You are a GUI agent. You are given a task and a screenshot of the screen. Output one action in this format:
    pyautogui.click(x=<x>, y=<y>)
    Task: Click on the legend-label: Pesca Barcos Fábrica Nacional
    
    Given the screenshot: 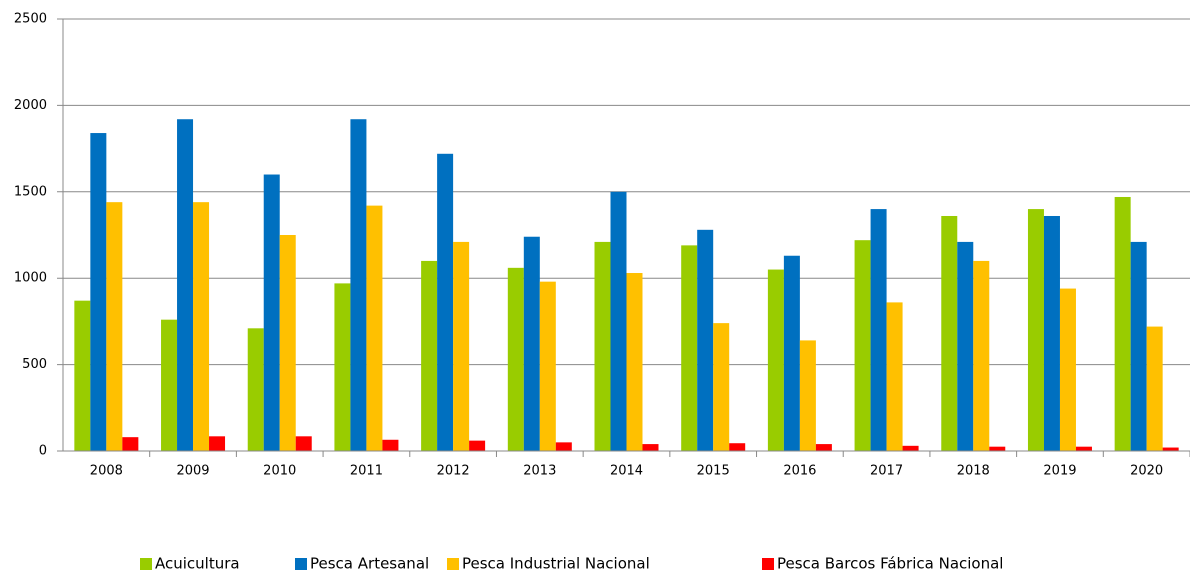 What is the action you would take?
    pyautogui.click(x=890, y=564)
    